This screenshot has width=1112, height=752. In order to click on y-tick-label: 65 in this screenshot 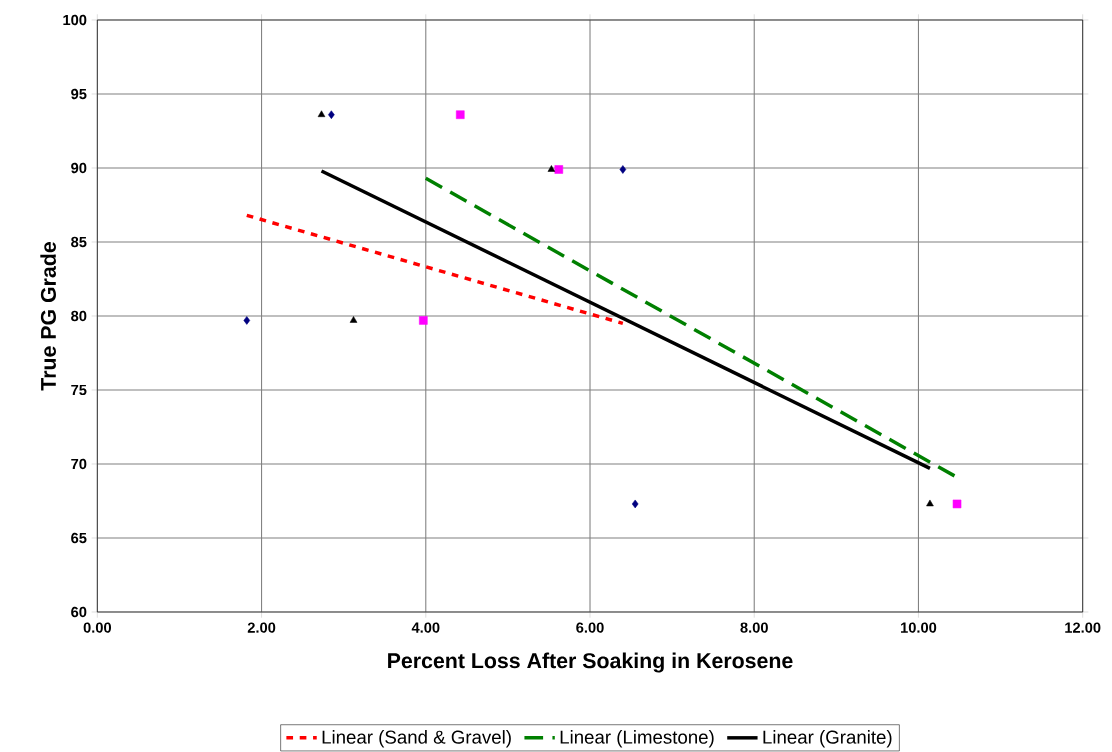, I will do `click(79, 538)`.